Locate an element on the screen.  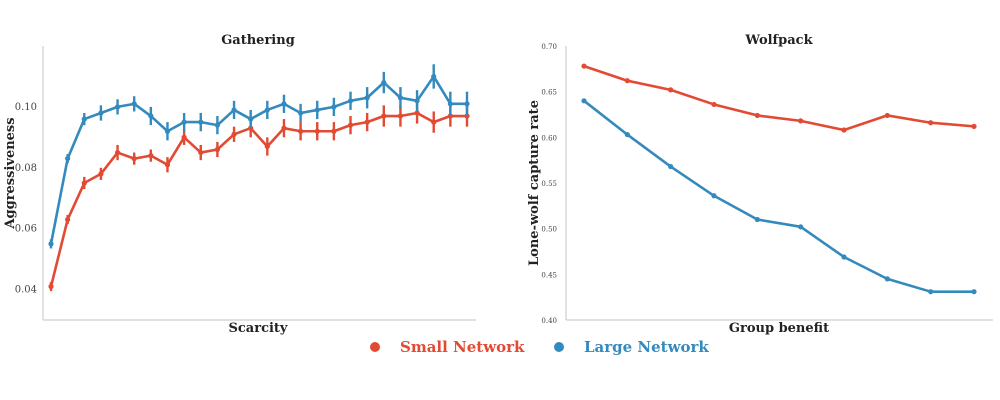
wolfpack-y-tick-label: 0.65 is located at coordinates (549, 93).